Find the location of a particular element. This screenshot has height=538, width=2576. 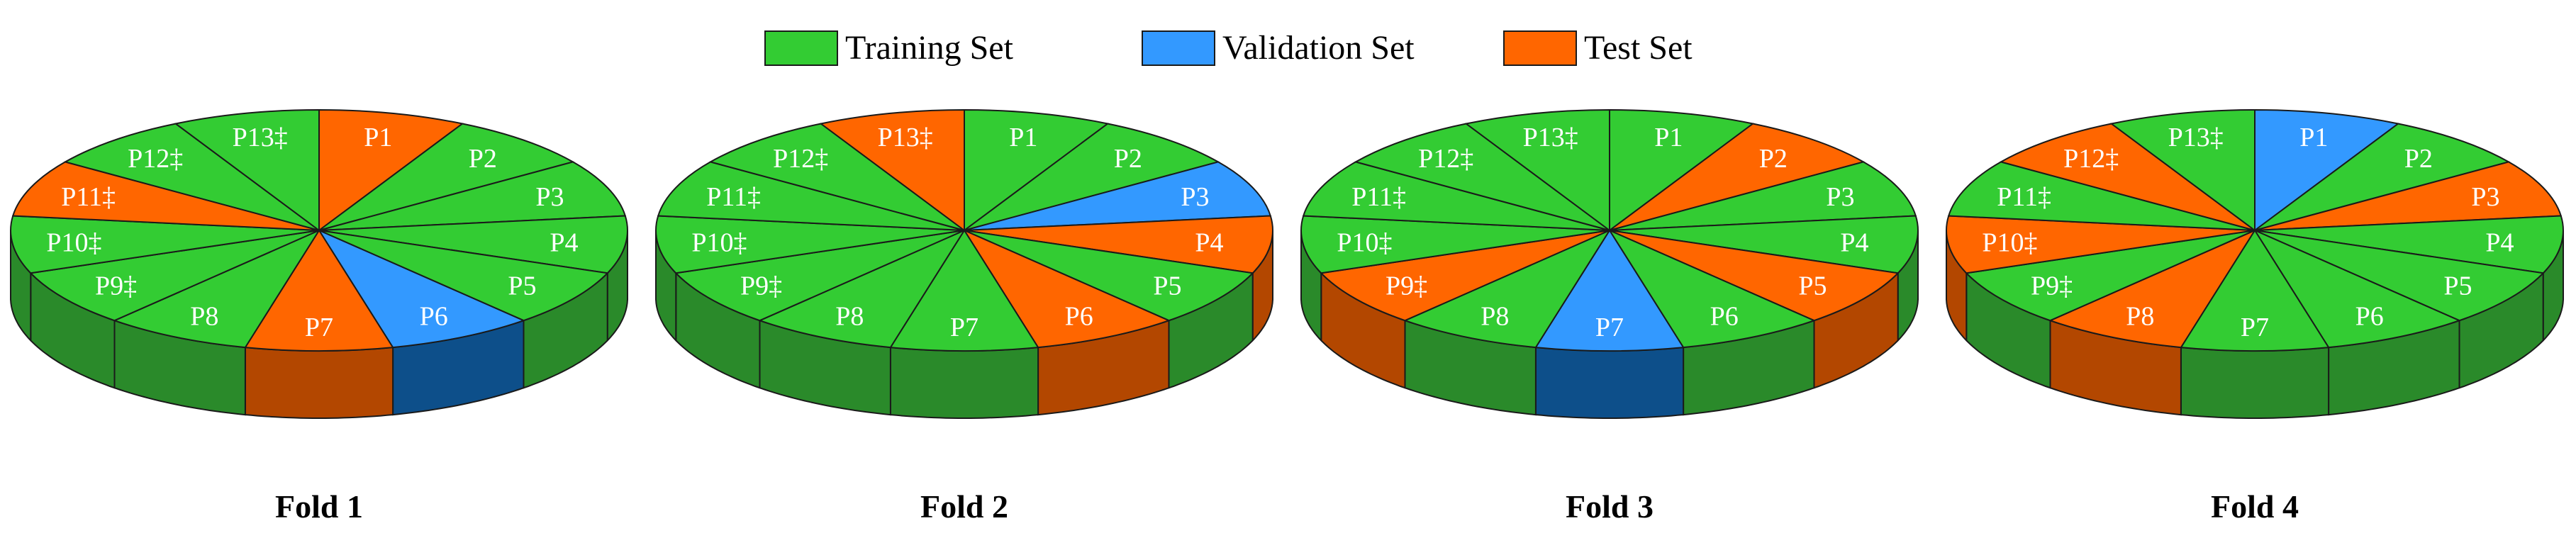

test-swatch is located at coordinates (1540, 48).